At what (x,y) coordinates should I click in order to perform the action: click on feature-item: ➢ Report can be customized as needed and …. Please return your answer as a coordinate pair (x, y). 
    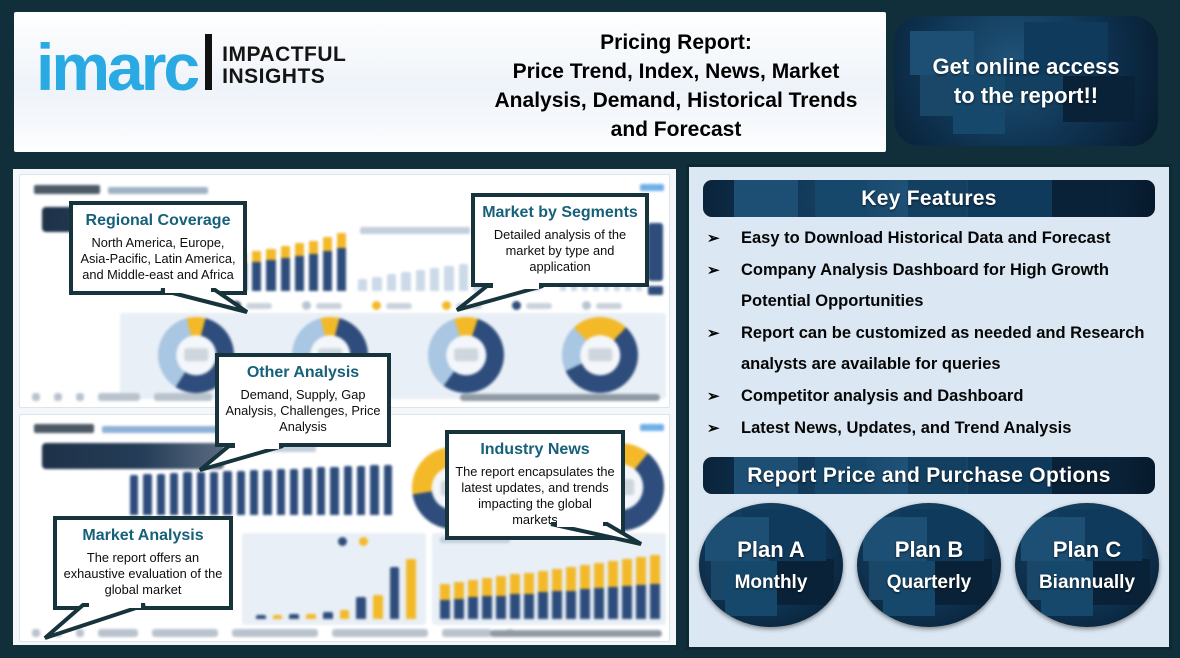
    Looking at the image, I should click on (932, 349).